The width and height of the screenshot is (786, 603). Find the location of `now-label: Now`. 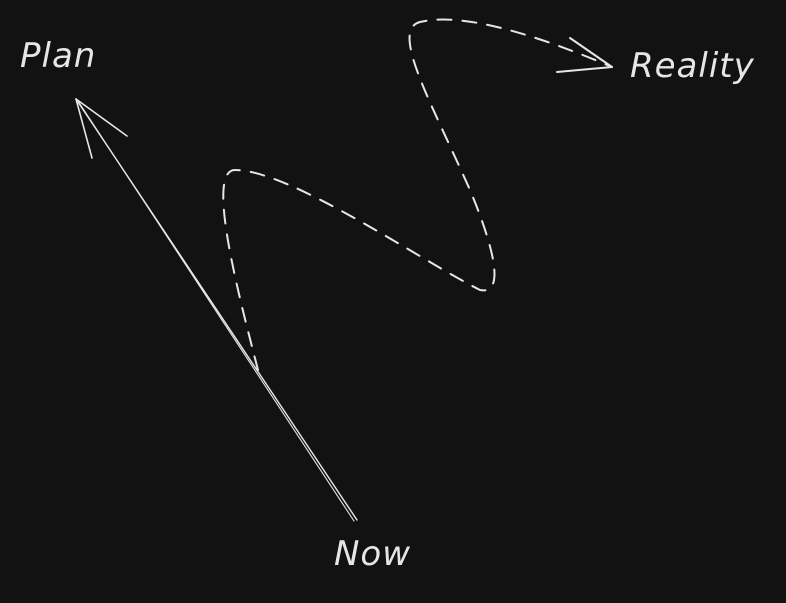

now-label: Now is located at coordinates (373, 554).